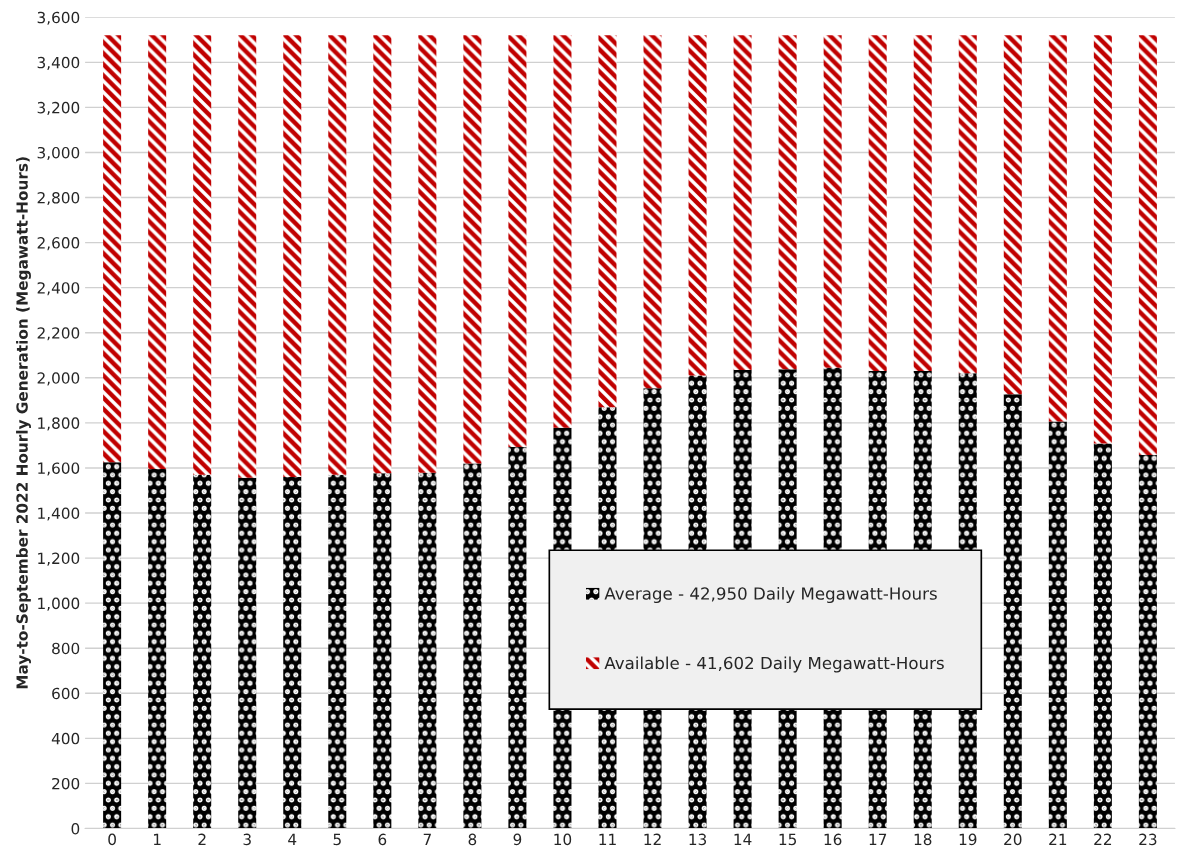 This screenshot has height=863, width=1182. I want to click on y-tick-label: 2,800, so click(58, 199).